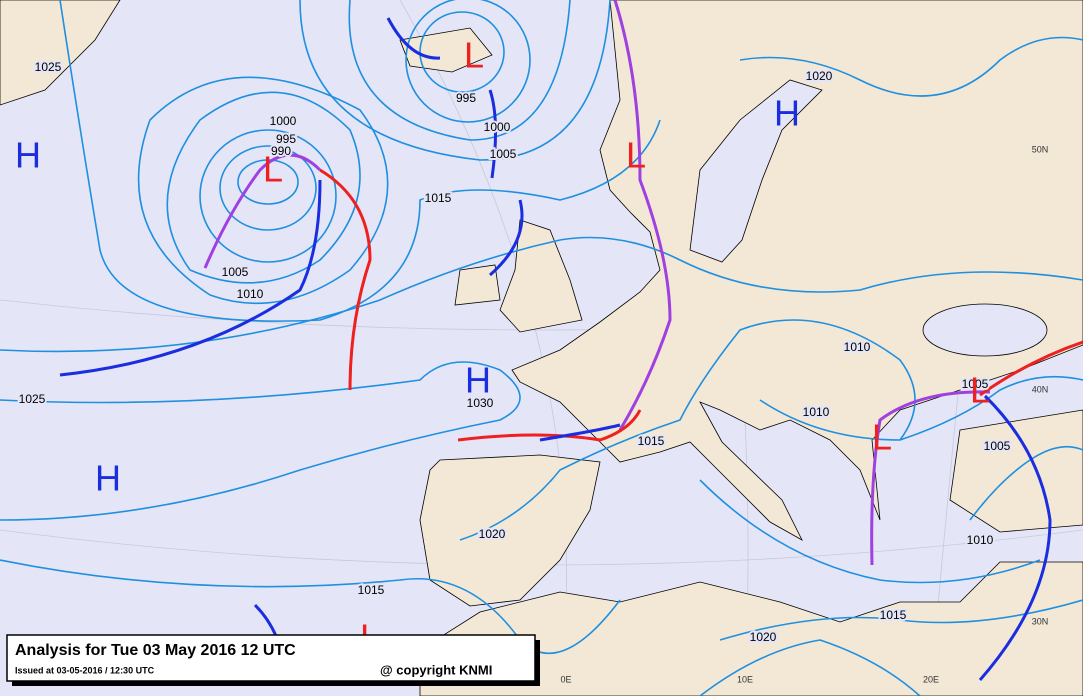 The height and width of the screenshot is (696, 1083). I want to click on issued: Issued at 03-05-2016 / 12:30 UTC, so click(85, 670).